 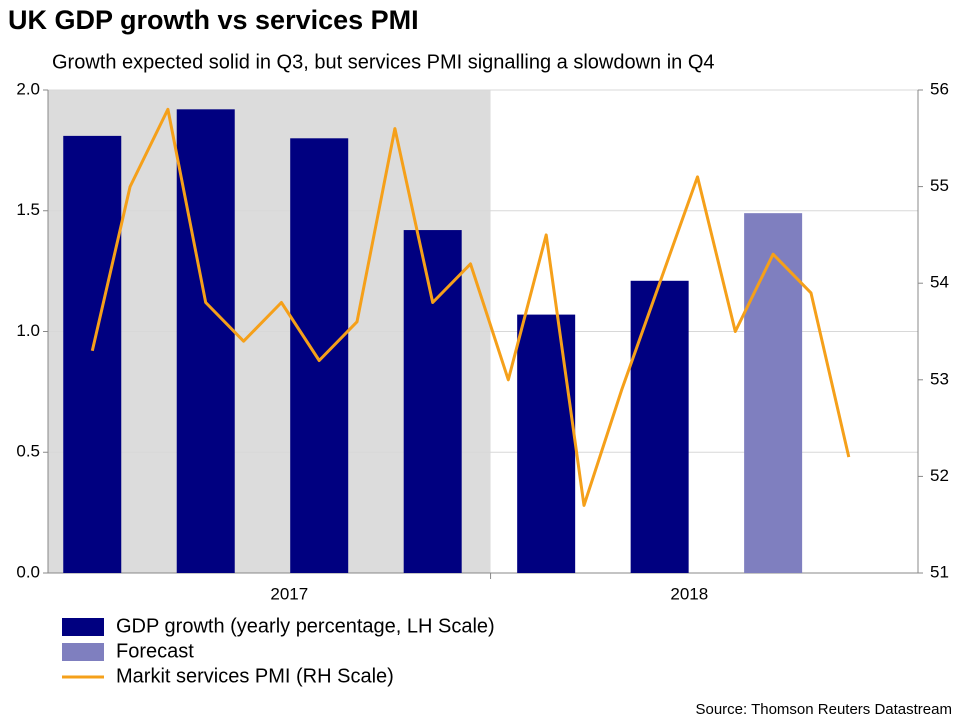 I want to click on y2-tick-label: 52, so click(x=939, y=475).